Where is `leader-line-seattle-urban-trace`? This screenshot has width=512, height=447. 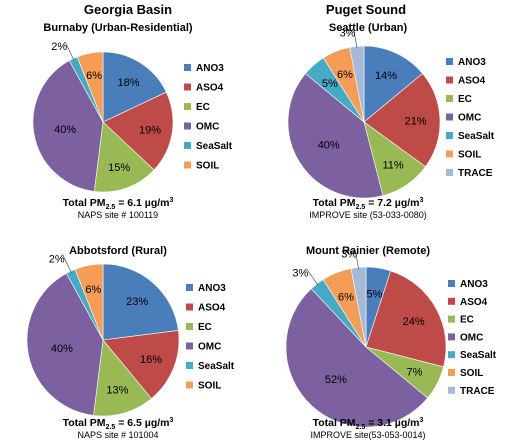 leader-line-seattle-urban-trace is located at coordinates (355, 38).